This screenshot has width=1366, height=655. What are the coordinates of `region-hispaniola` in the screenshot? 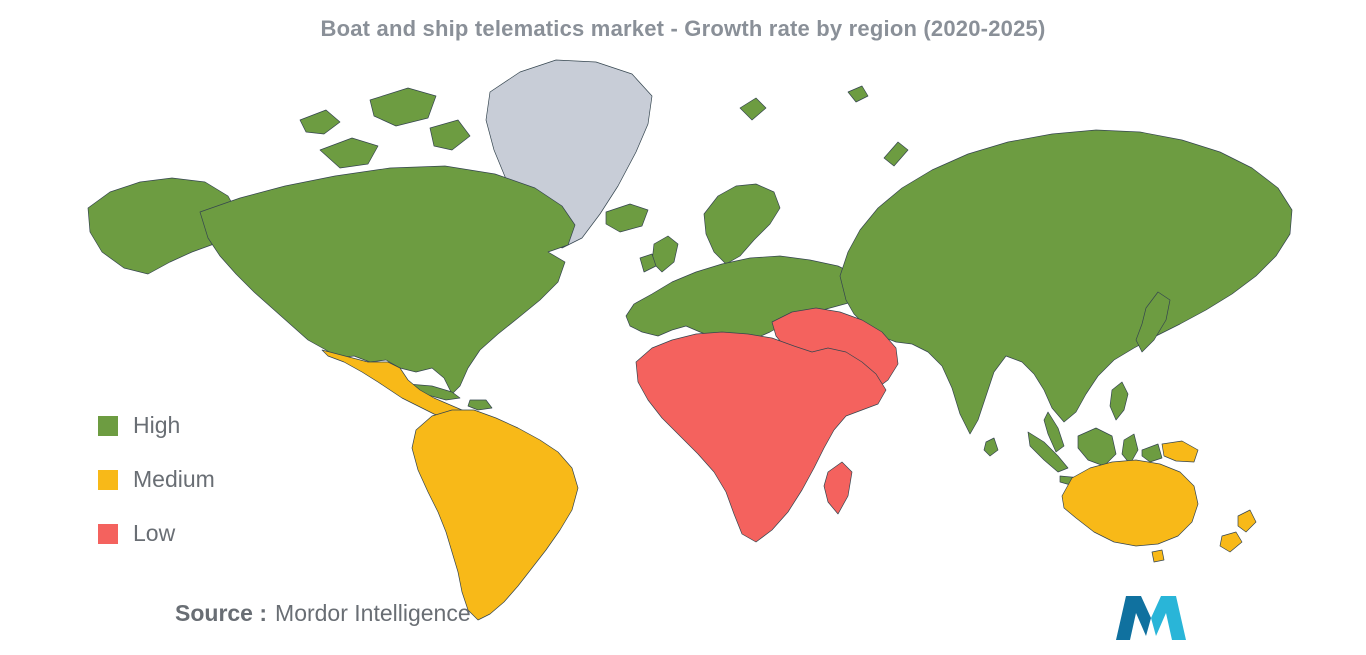 It's located at (480, 405).